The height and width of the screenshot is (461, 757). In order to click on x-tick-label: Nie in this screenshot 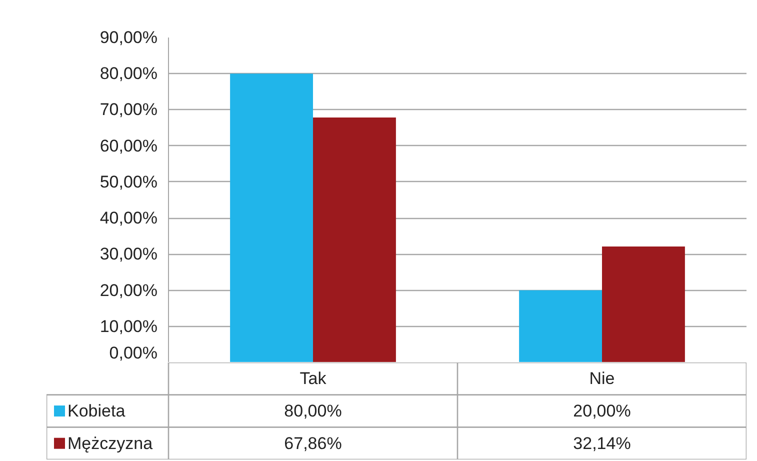, I will do `click(602, 378)`.